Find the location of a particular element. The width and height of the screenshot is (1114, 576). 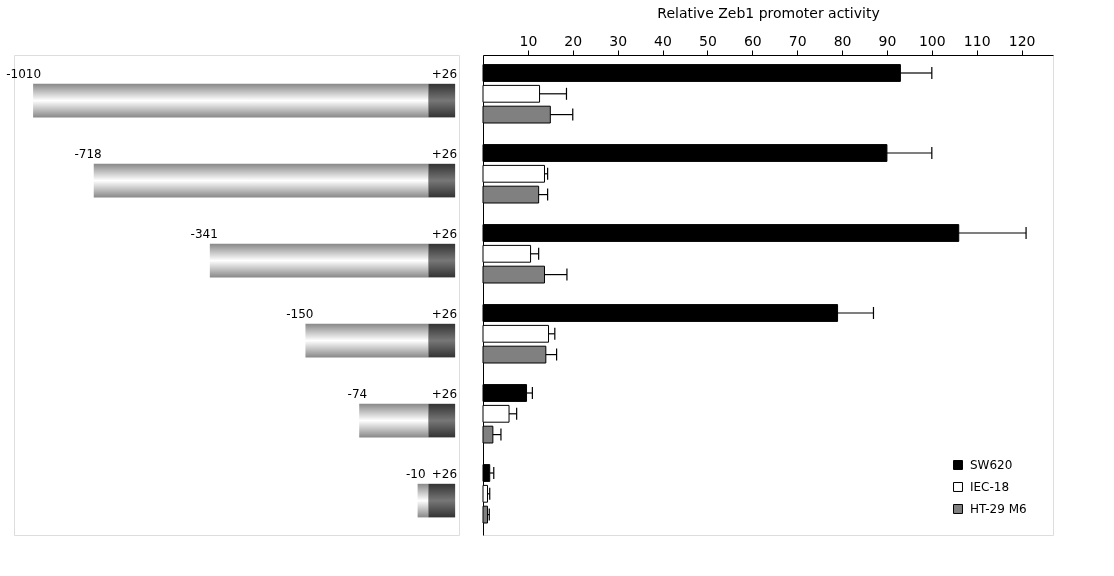

legend-label: SW620 is located at coordinates (991, 465).